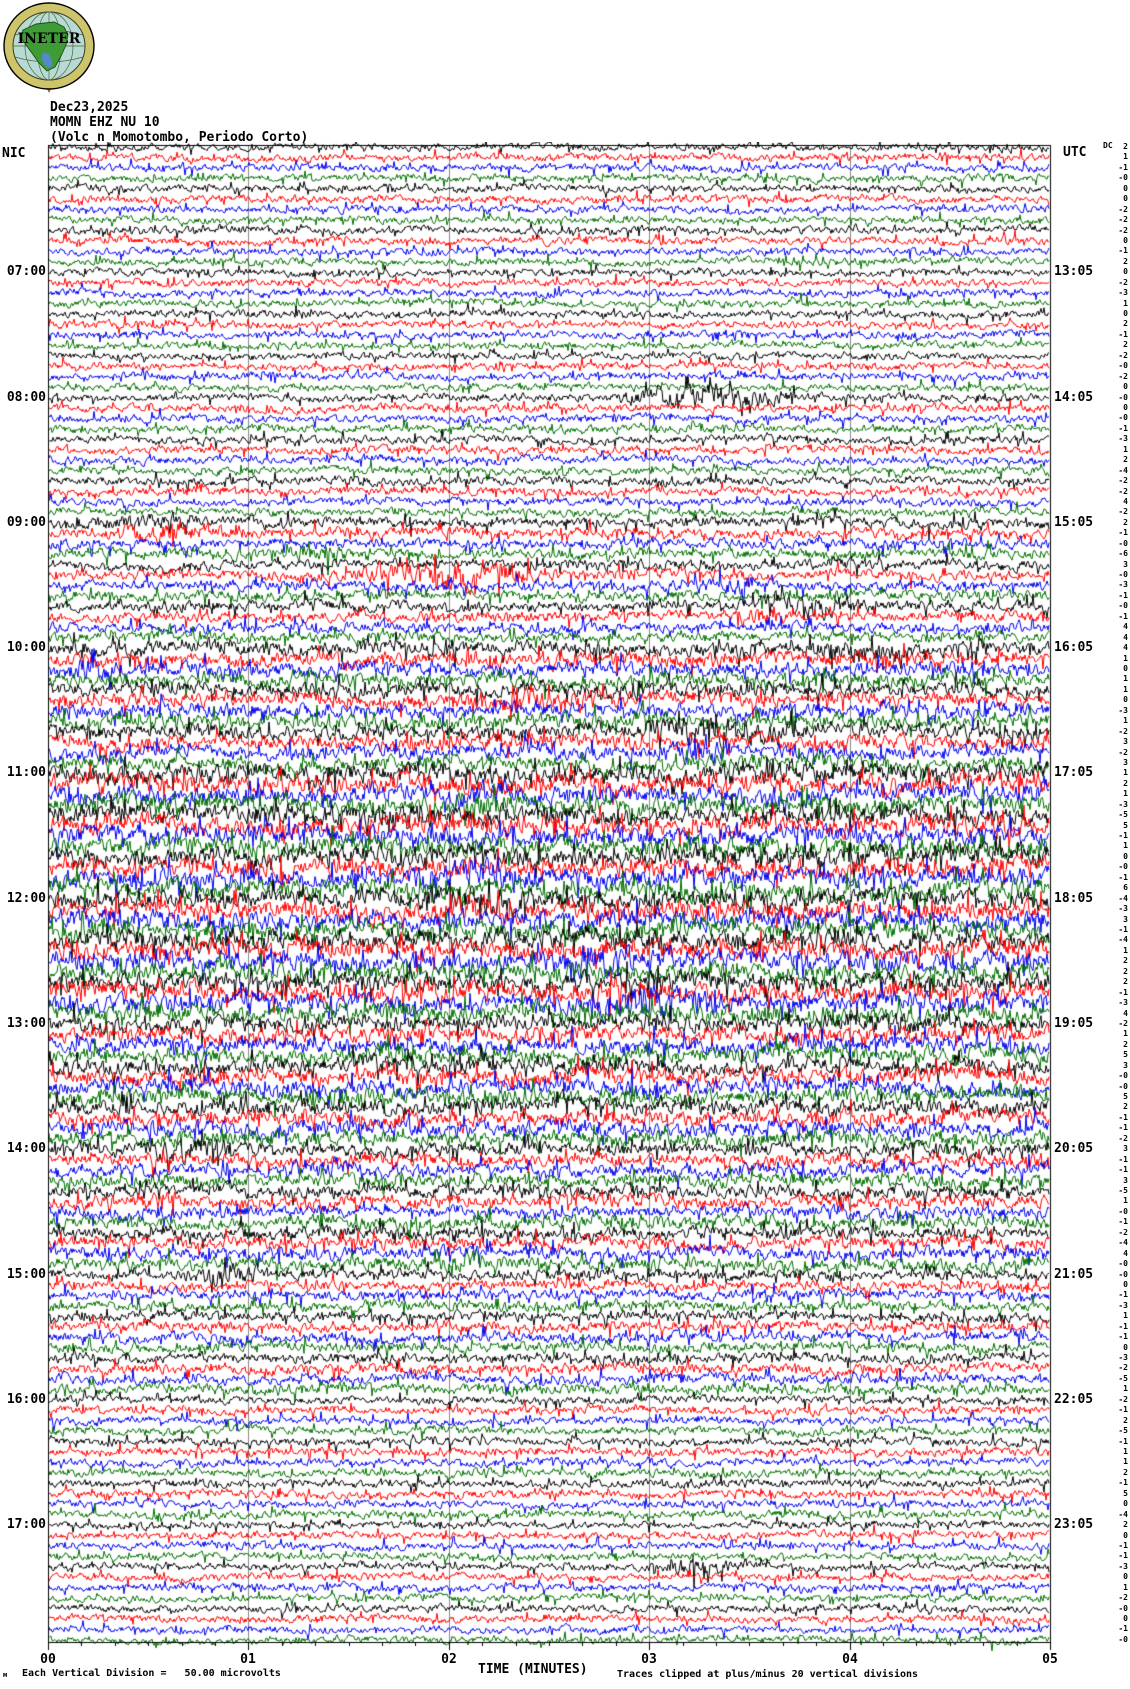  Describe the element at coordinates (1074, 1274) in the screenshot. I see `hour-label-utc: 21:05` at that location.